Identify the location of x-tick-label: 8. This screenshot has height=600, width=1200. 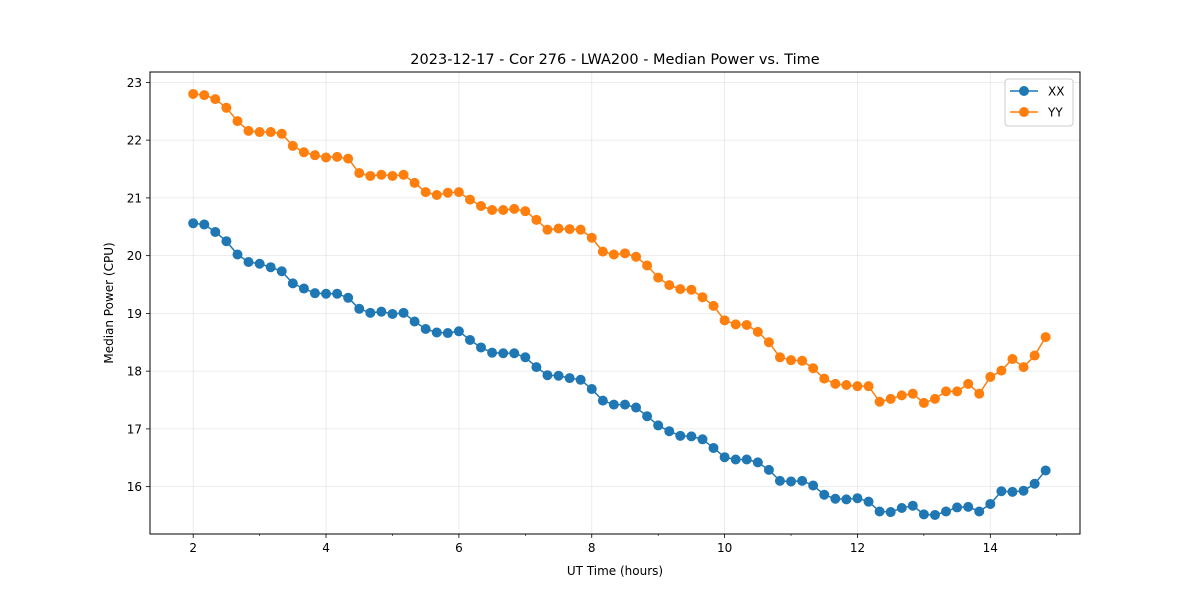
(592, 548).